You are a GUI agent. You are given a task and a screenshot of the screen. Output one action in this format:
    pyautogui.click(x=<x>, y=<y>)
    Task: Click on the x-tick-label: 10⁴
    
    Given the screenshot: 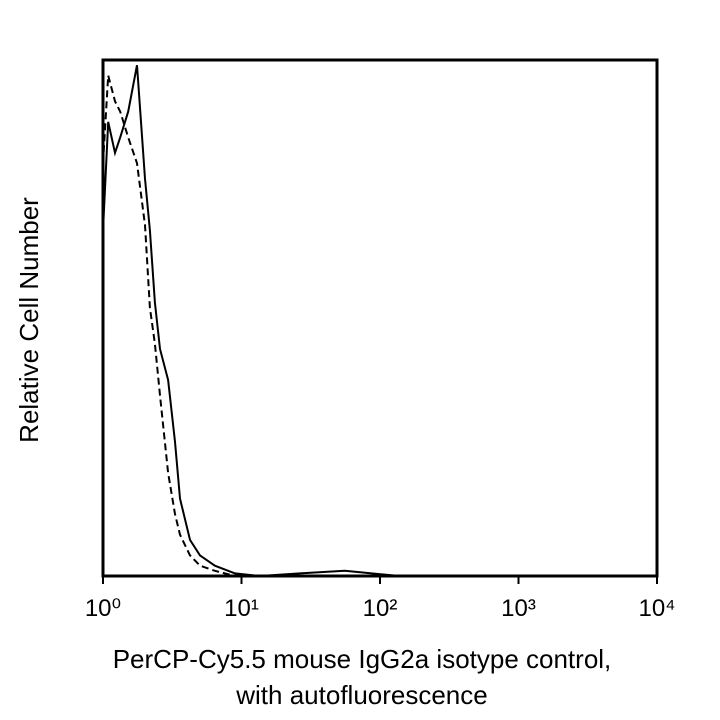 What is the action you would take?
    pyautogui.click(x=656, y=608)
    